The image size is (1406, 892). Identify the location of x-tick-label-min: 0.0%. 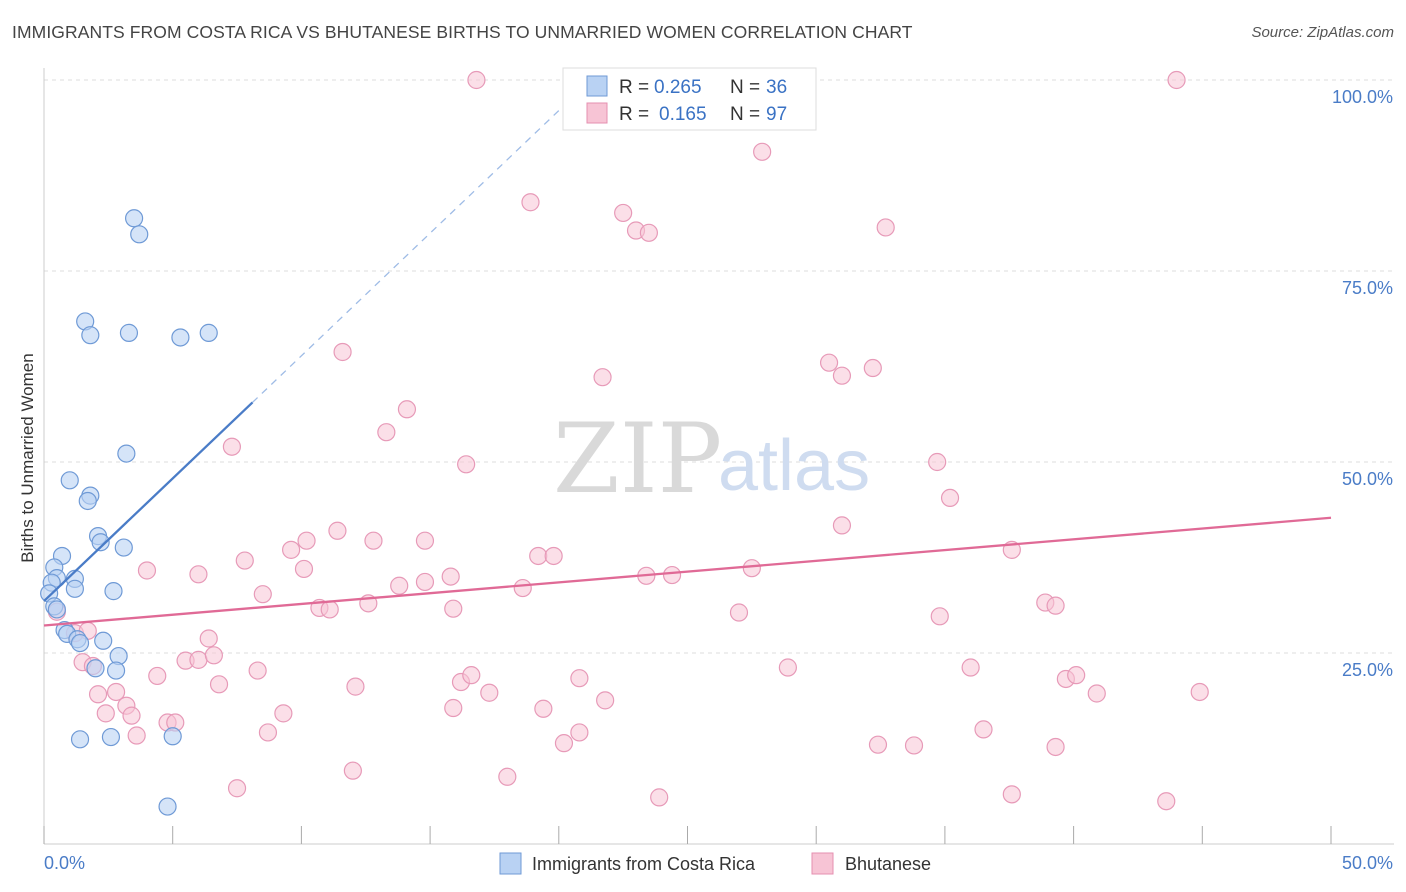
(64, 863).